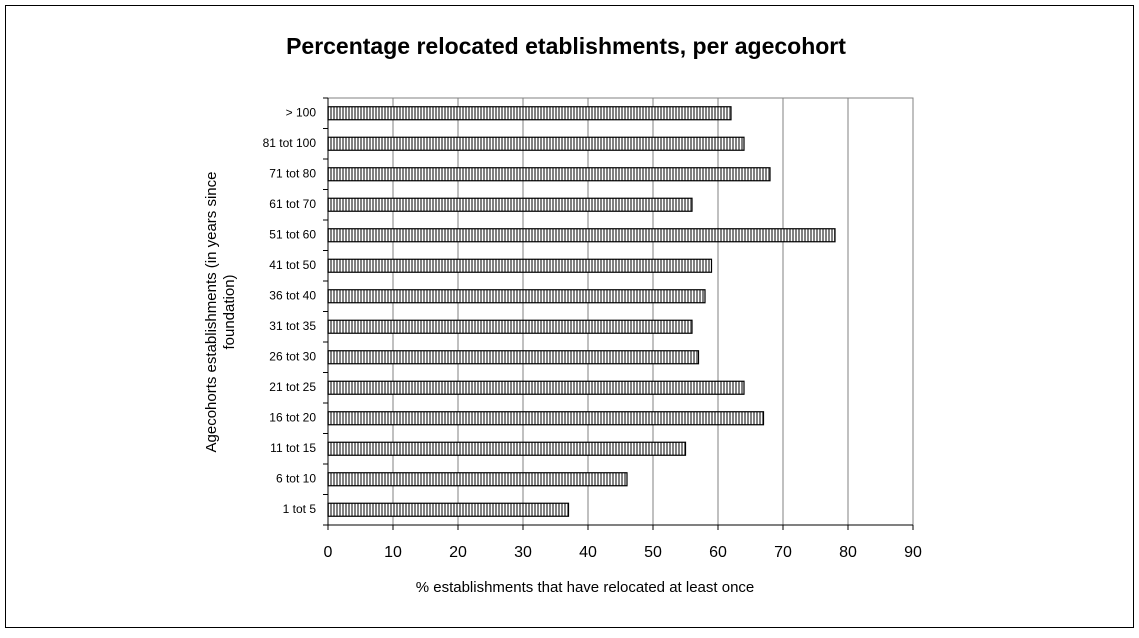  Describe the element at coordinates (292, 417) in the screenshot. I see `y-tick-label: 16 tot 20` at that location.